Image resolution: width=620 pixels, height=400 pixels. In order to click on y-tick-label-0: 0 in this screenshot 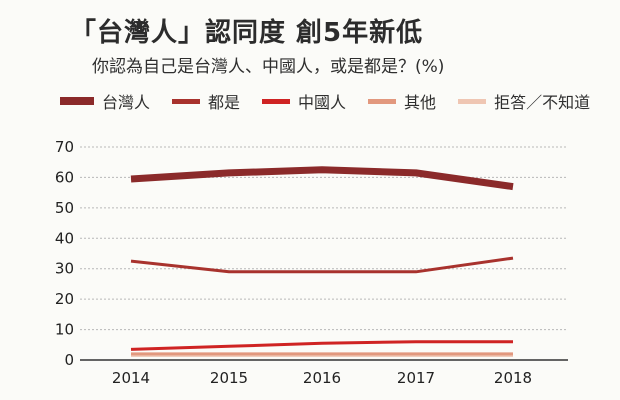, I will do `click(69, 360)`.